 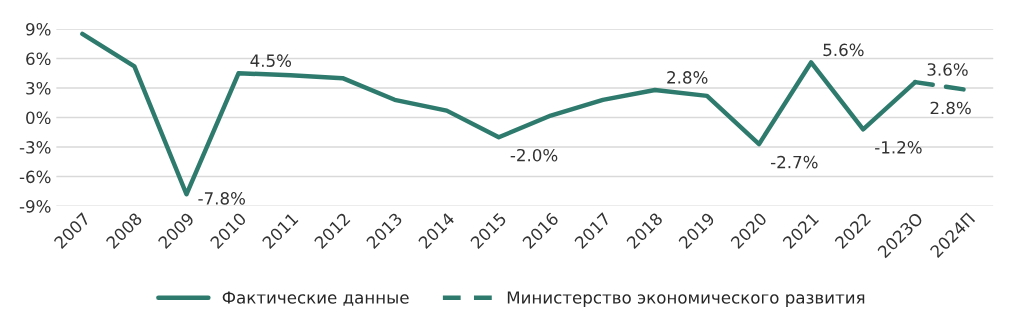 I want to click on data-label: 4.5%, so click(x=271, y=60).